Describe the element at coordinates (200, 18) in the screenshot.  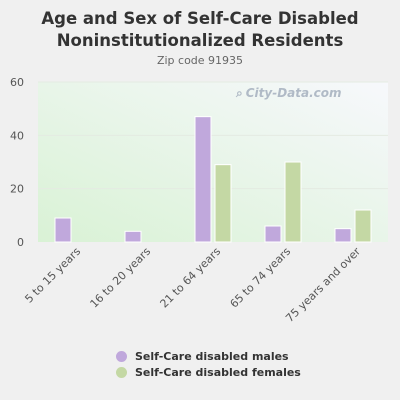
I see `chart-title-line-1: Age and Sex of Self-Care Disabled` at that location.